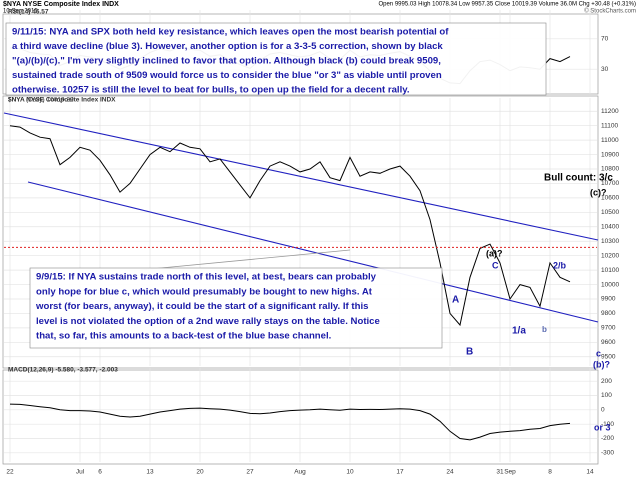  What do you see at coordinates (610, 154) in the screenshot?
I see `y-tick-label: 10900` at bounding box center [610, 154].